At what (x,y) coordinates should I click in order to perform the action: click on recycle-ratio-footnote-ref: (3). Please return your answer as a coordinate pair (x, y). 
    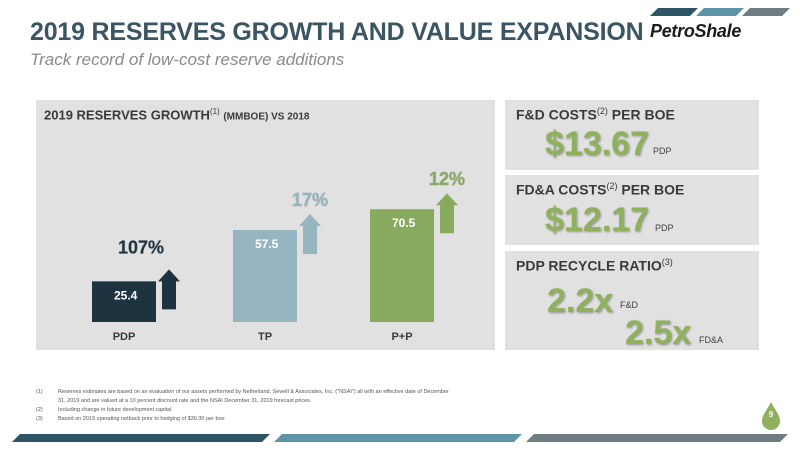
    Looking at the image, I should click on (667, 262).